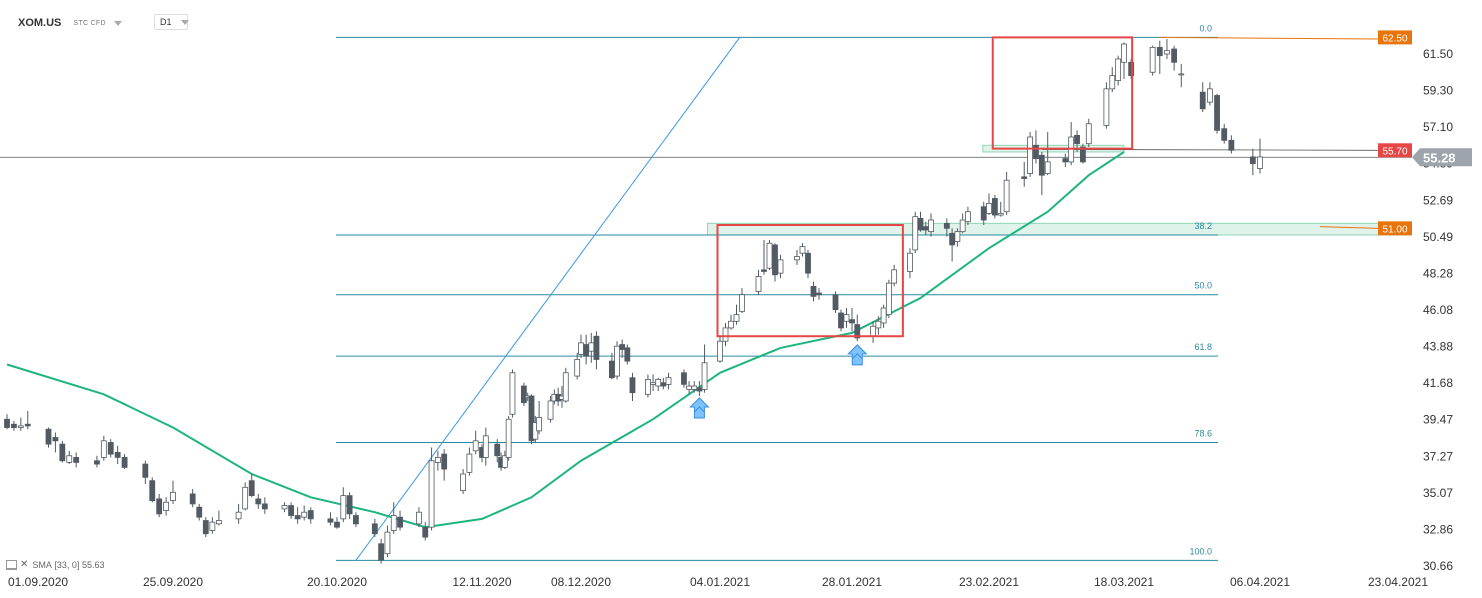 The image size is (1482, 598). What do you see at coordinates (1203, 286) in the screenshot?
I see `fib-level-label: 50.0` at bounding box center [1203, 286].